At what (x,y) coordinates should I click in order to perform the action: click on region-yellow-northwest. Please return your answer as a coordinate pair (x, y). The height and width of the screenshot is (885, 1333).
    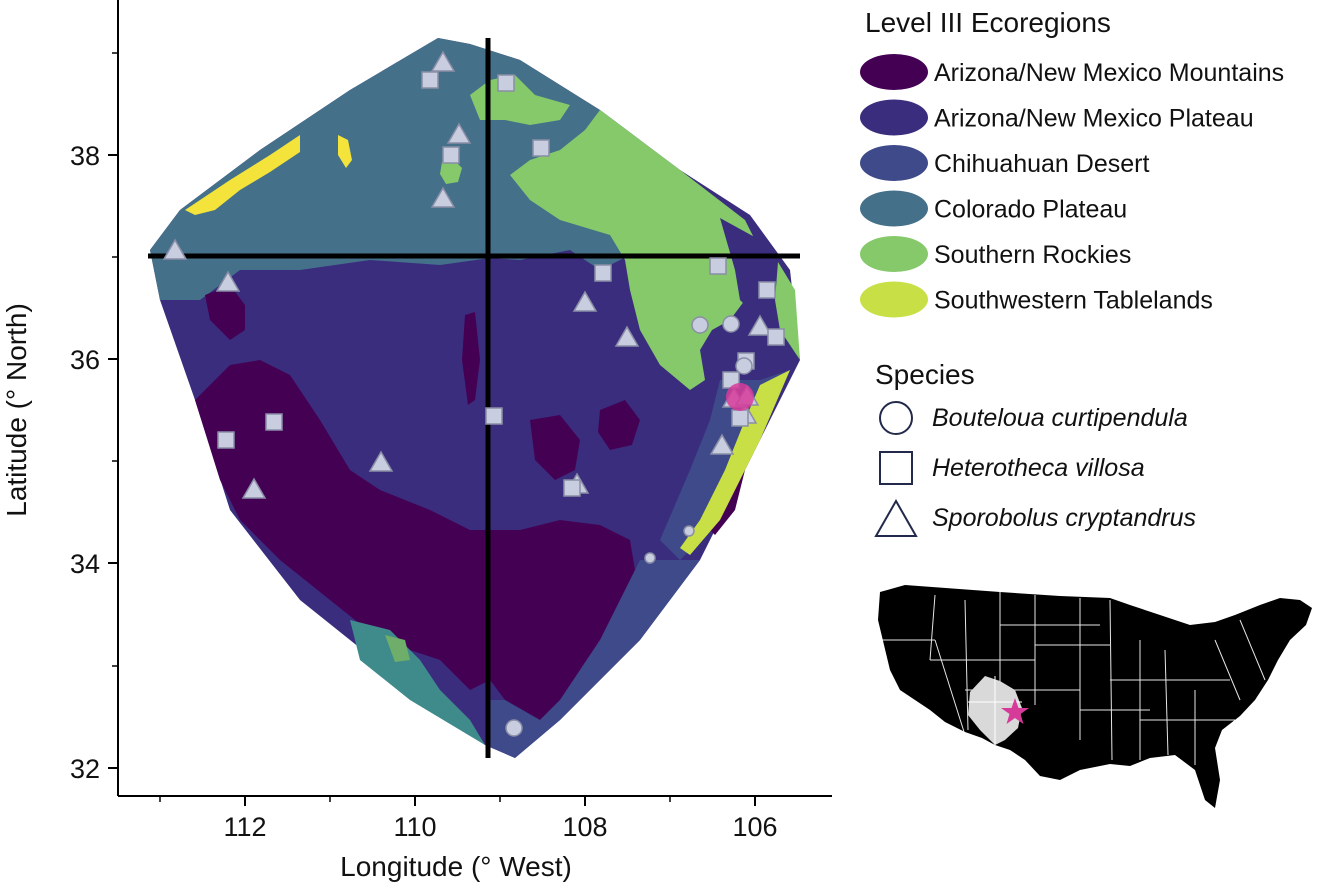
    Looking at the image, I should click on (242, 175).